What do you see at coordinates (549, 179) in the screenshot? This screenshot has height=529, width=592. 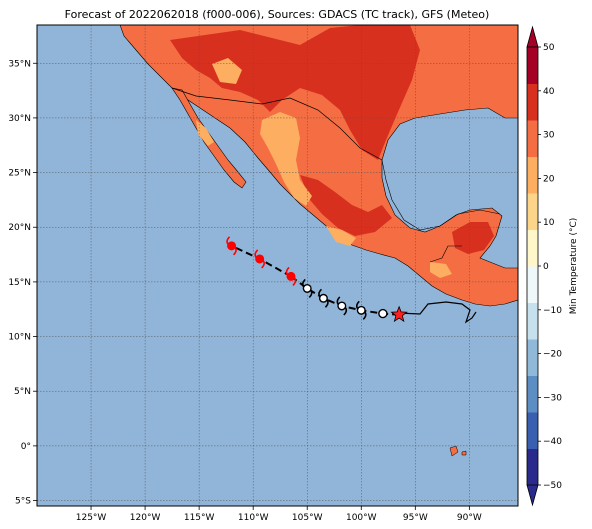 I see `colorbar-tick-label: 20` at bounding box center [549, 179].